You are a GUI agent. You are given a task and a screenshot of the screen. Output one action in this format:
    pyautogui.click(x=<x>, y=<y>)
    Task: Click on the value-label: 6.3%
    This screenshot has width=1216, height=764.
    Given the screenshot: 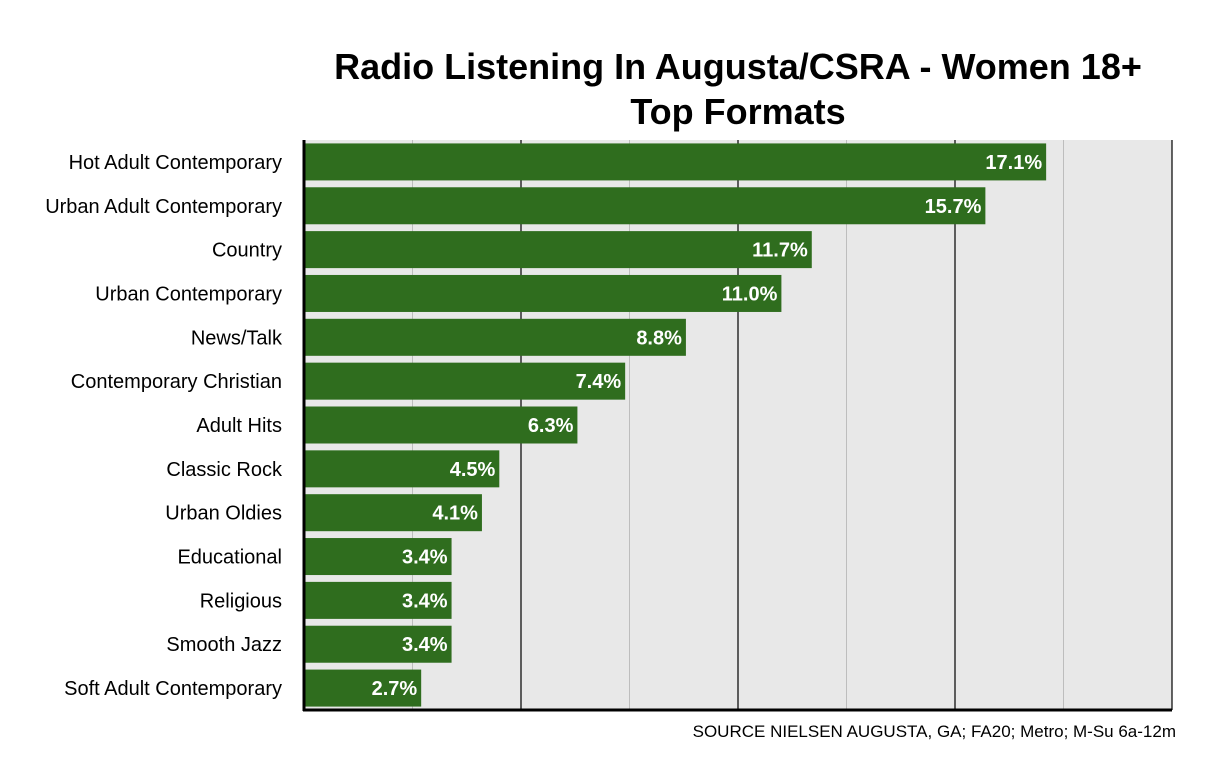 What is the action you would take?
    pyautogui.click(x=551, y=426)
    